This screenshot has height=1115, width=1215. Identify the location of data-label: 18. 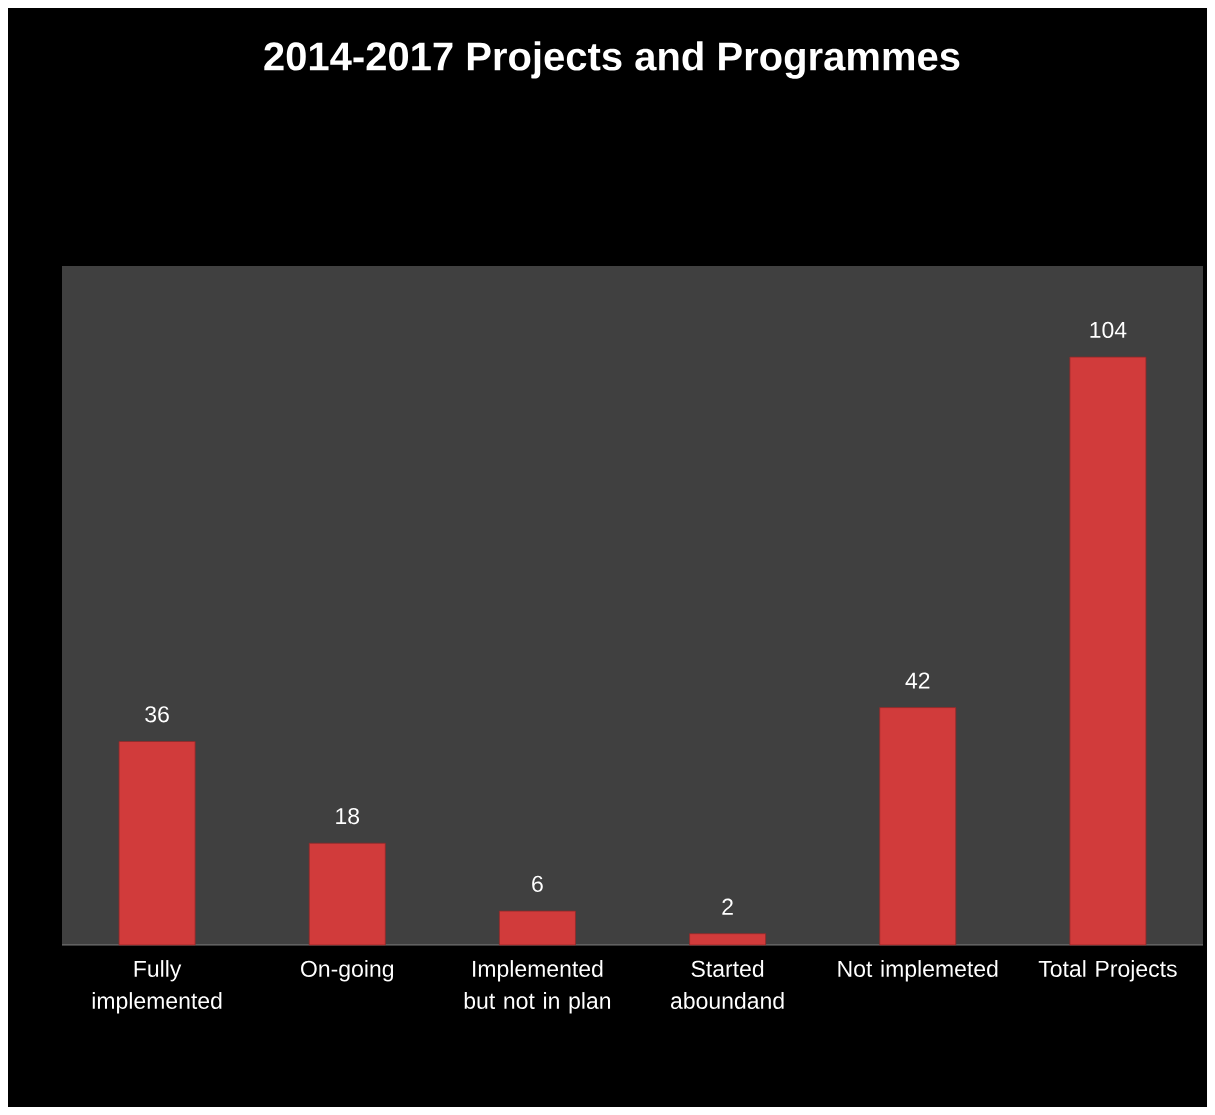
(348, 816).